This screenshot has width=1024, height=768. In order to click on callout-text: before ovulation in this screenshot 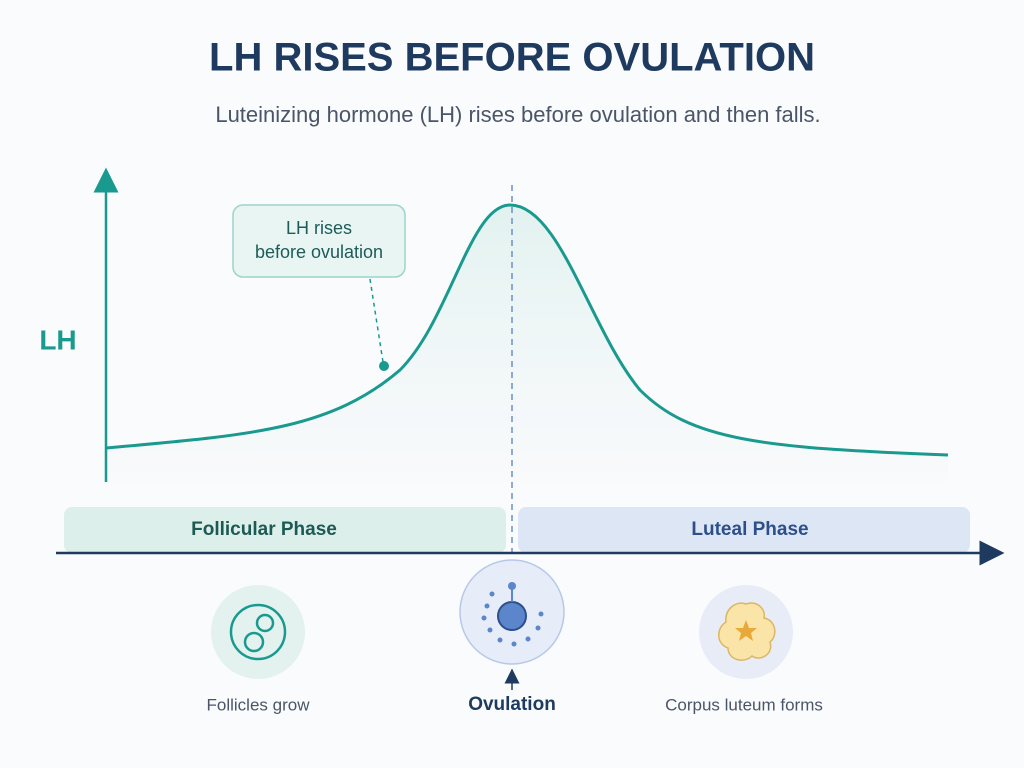, I will do `click(319, 252)`.